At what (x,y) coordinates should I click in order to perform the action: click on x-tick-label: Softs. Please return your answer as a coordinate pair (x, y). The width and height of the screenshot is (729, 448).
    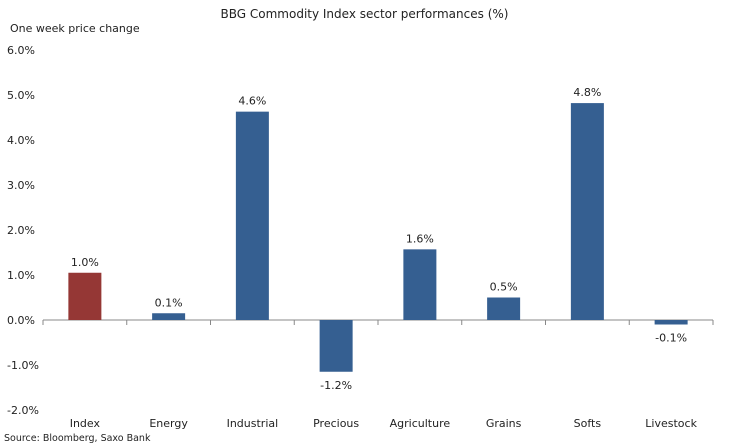
    Looking at the image, I should click on (588, 423).